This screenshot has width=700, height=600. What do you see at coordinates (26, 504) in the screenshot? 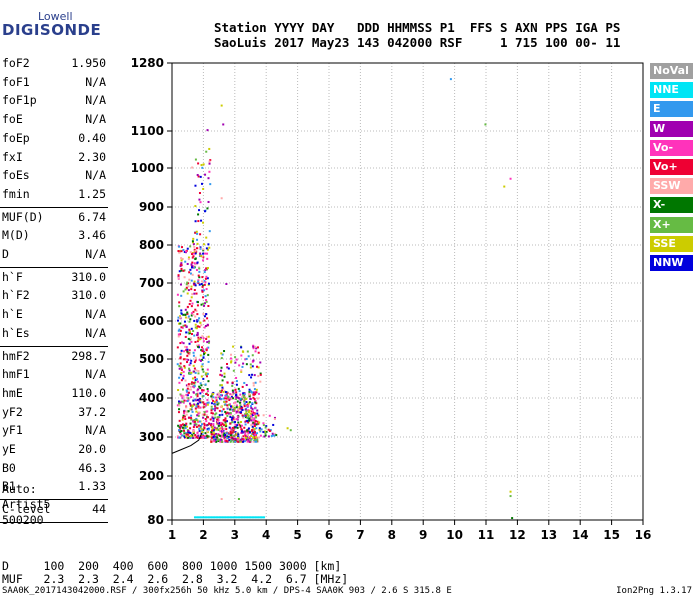
I see `auto-artist: Artist5` at bounding box center [26, 504].